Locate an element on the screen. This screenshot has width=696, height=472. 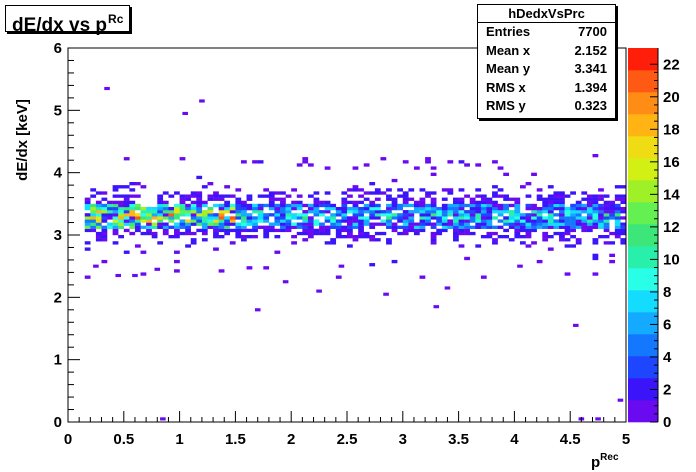
color-scale: 0 2 4 6 8 10 12 14 16 18 20 22 is located at coordinates (654, 239).